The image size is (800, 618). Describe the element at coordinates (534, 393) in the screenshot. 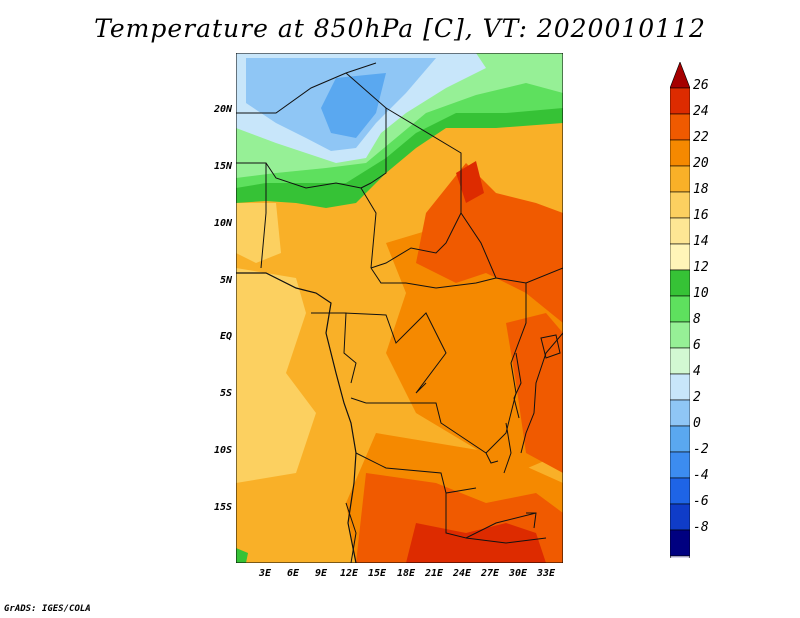

I see `field-hot-east` at that location.